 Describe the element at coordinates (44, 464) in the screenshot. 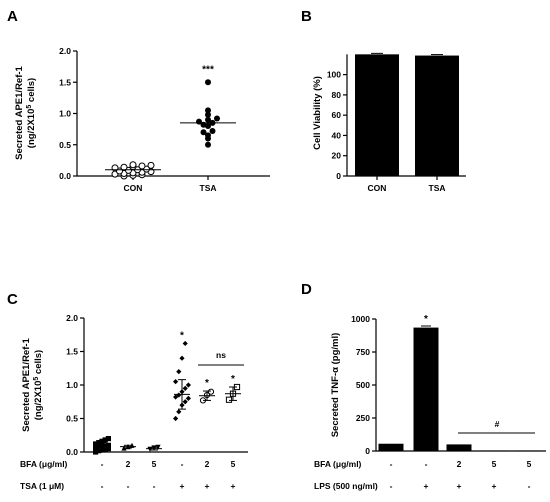

I see `panel-c-bfa-row-label: BFA (μg/ml)` at that location.